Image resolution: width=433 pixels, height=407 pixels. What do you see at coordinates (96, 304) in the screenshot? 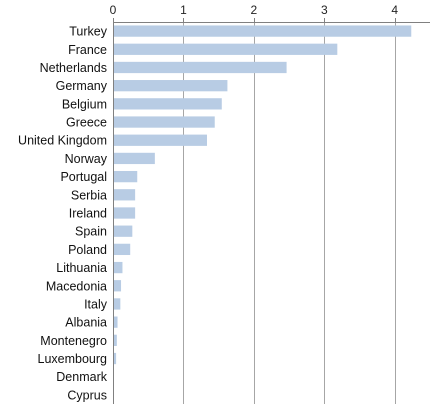
I see `category-label: Italy` at bounding box center [96, 304].